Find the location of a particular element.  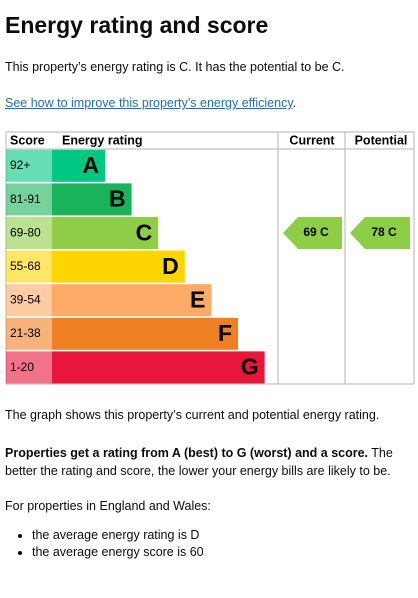

band-letter: E is located at coordinates (197, 299).